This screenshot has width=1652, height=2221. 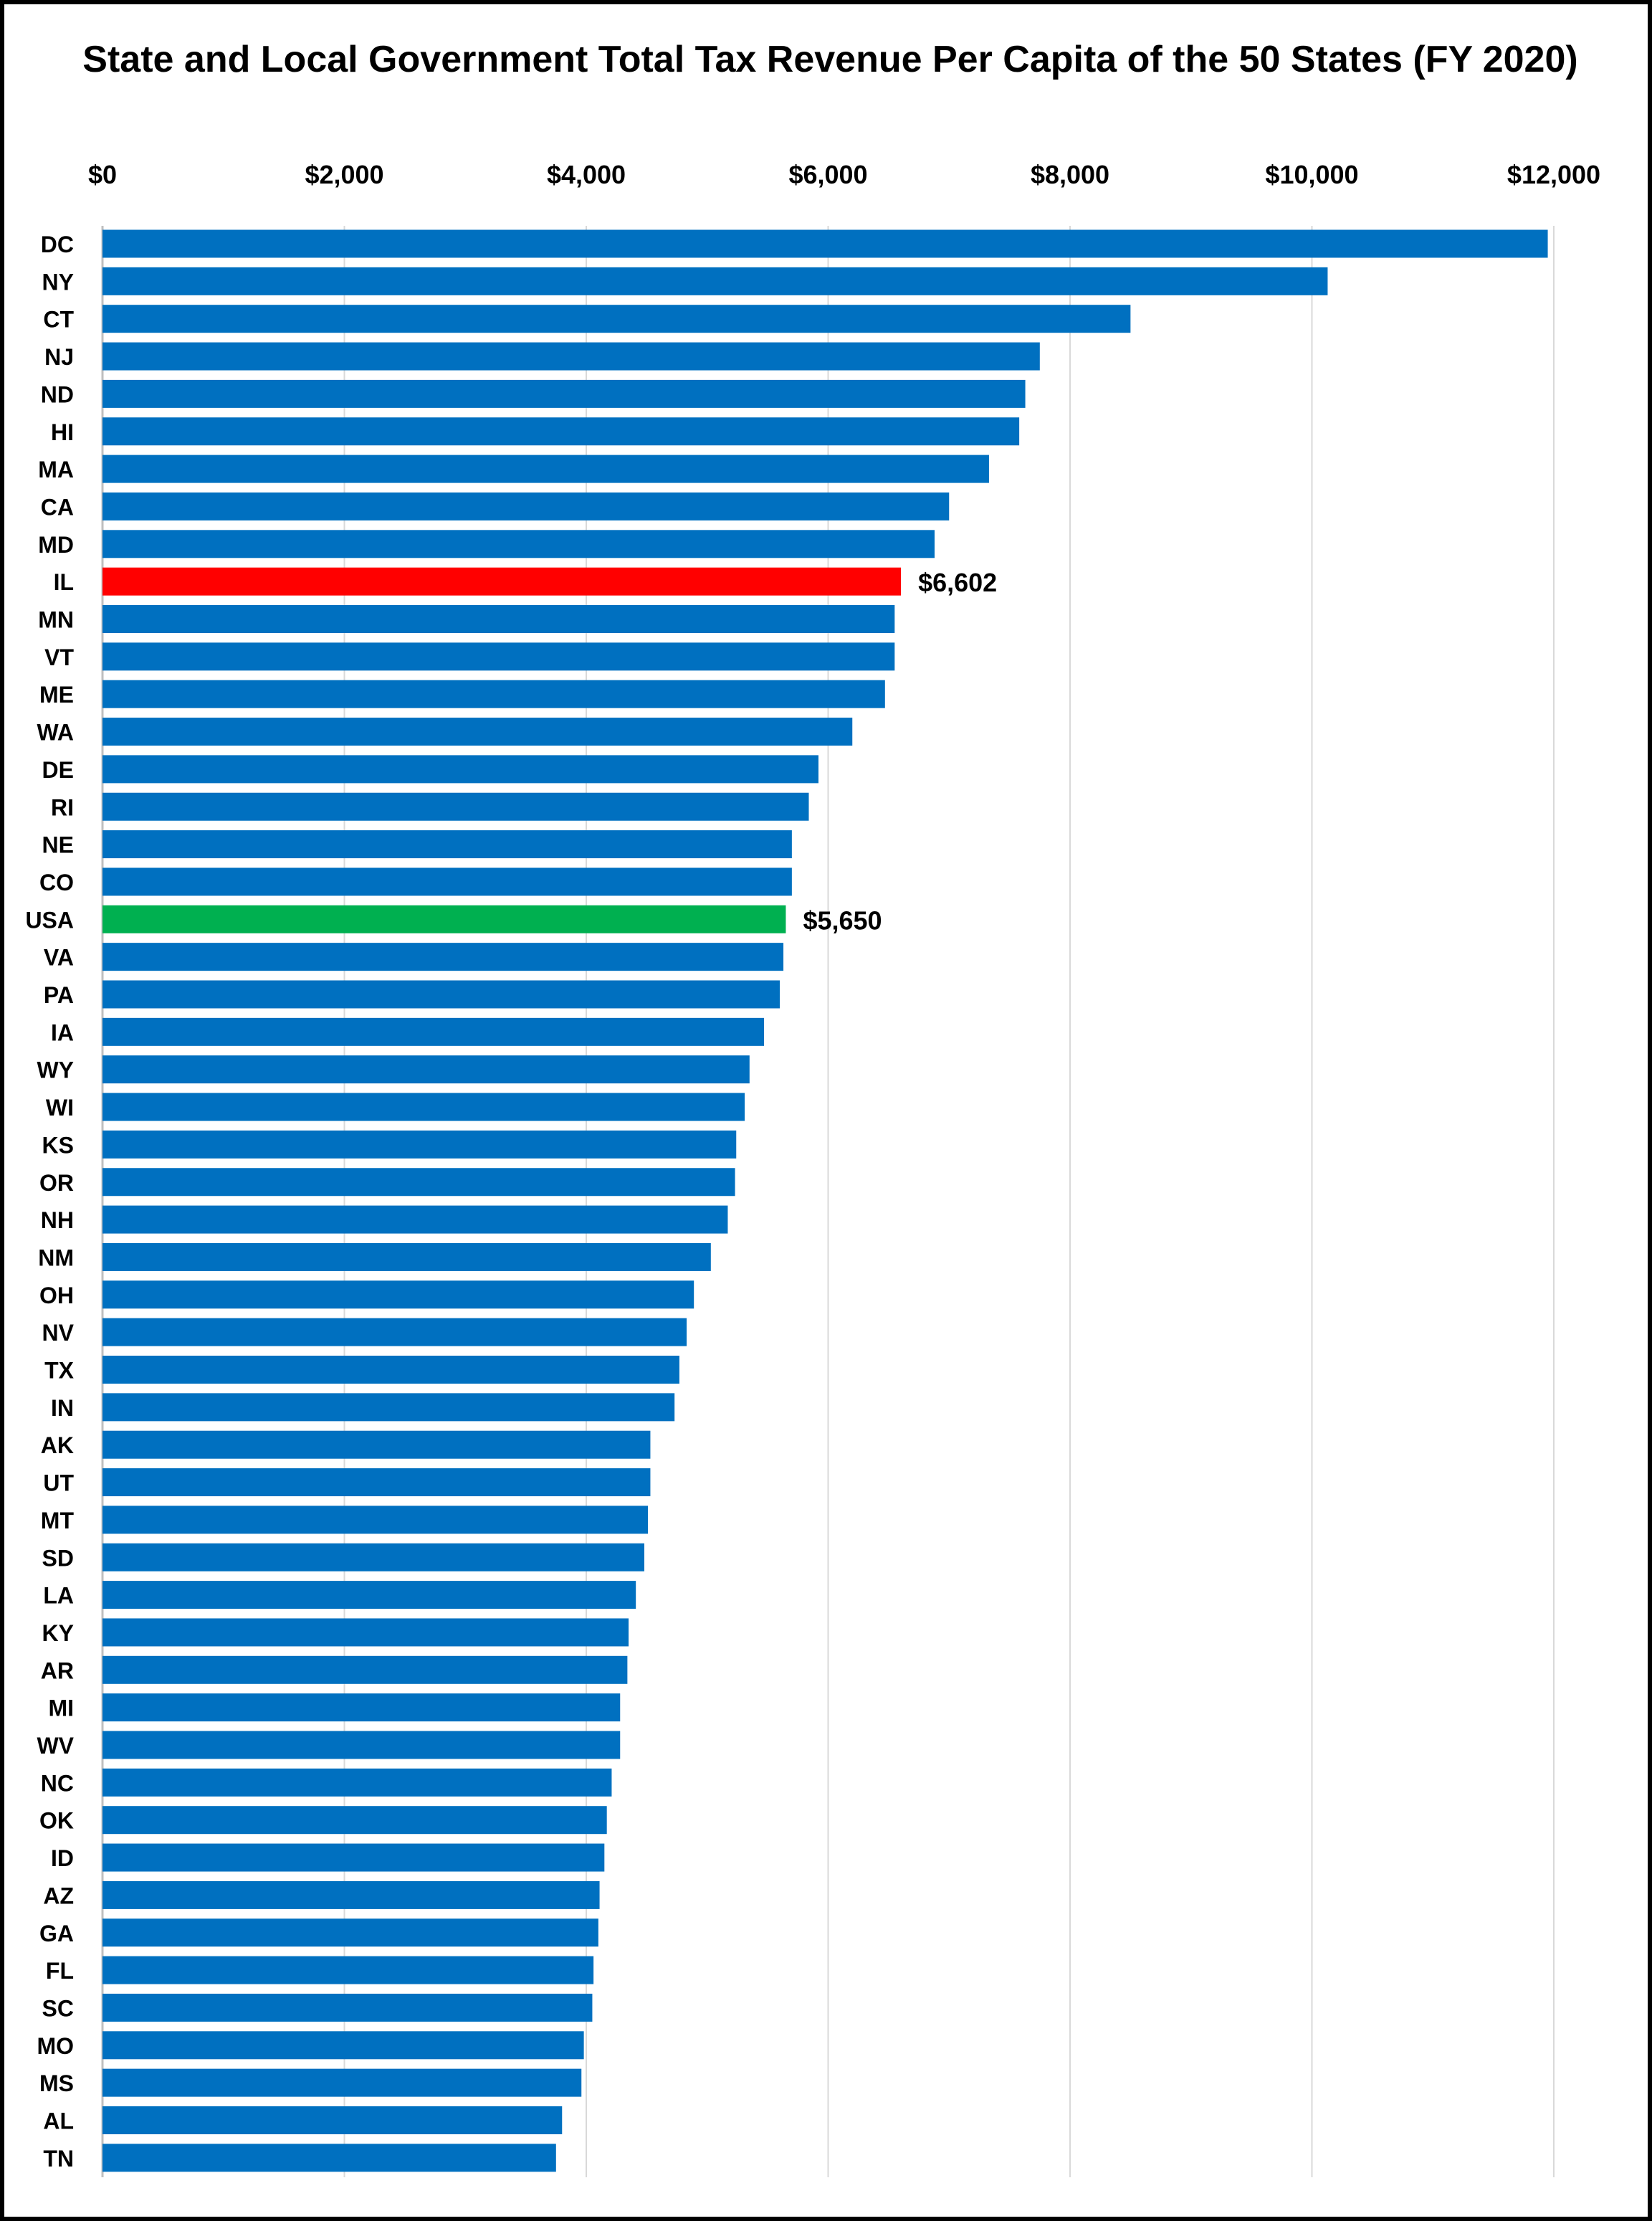 I want to click on category-label-il: IL, so click(x=64, y=582).